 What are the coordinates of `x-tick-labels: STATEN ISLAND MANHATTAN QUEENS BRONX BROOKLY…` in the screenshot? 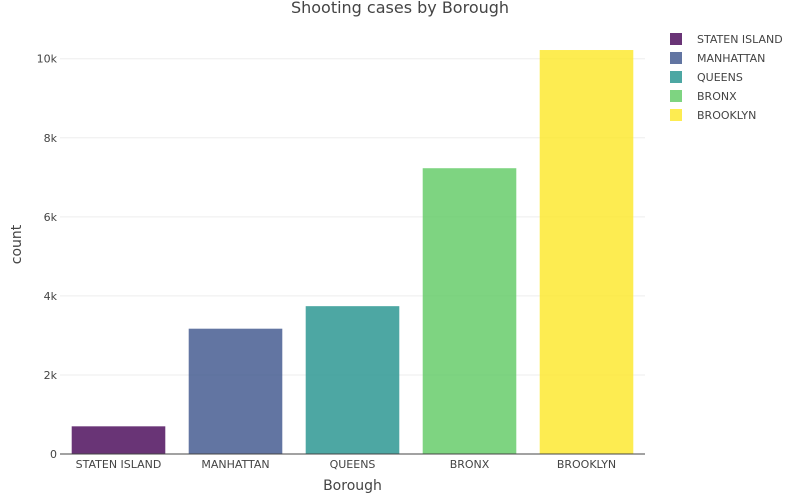 It's located at (346, 464).